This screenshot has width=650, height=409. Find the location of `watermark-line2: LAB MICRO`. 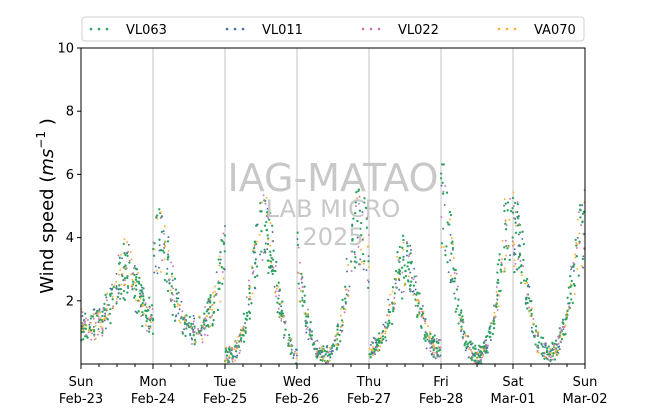

watermark-line2: LAB MICRO is located at coordinates (333, 209).